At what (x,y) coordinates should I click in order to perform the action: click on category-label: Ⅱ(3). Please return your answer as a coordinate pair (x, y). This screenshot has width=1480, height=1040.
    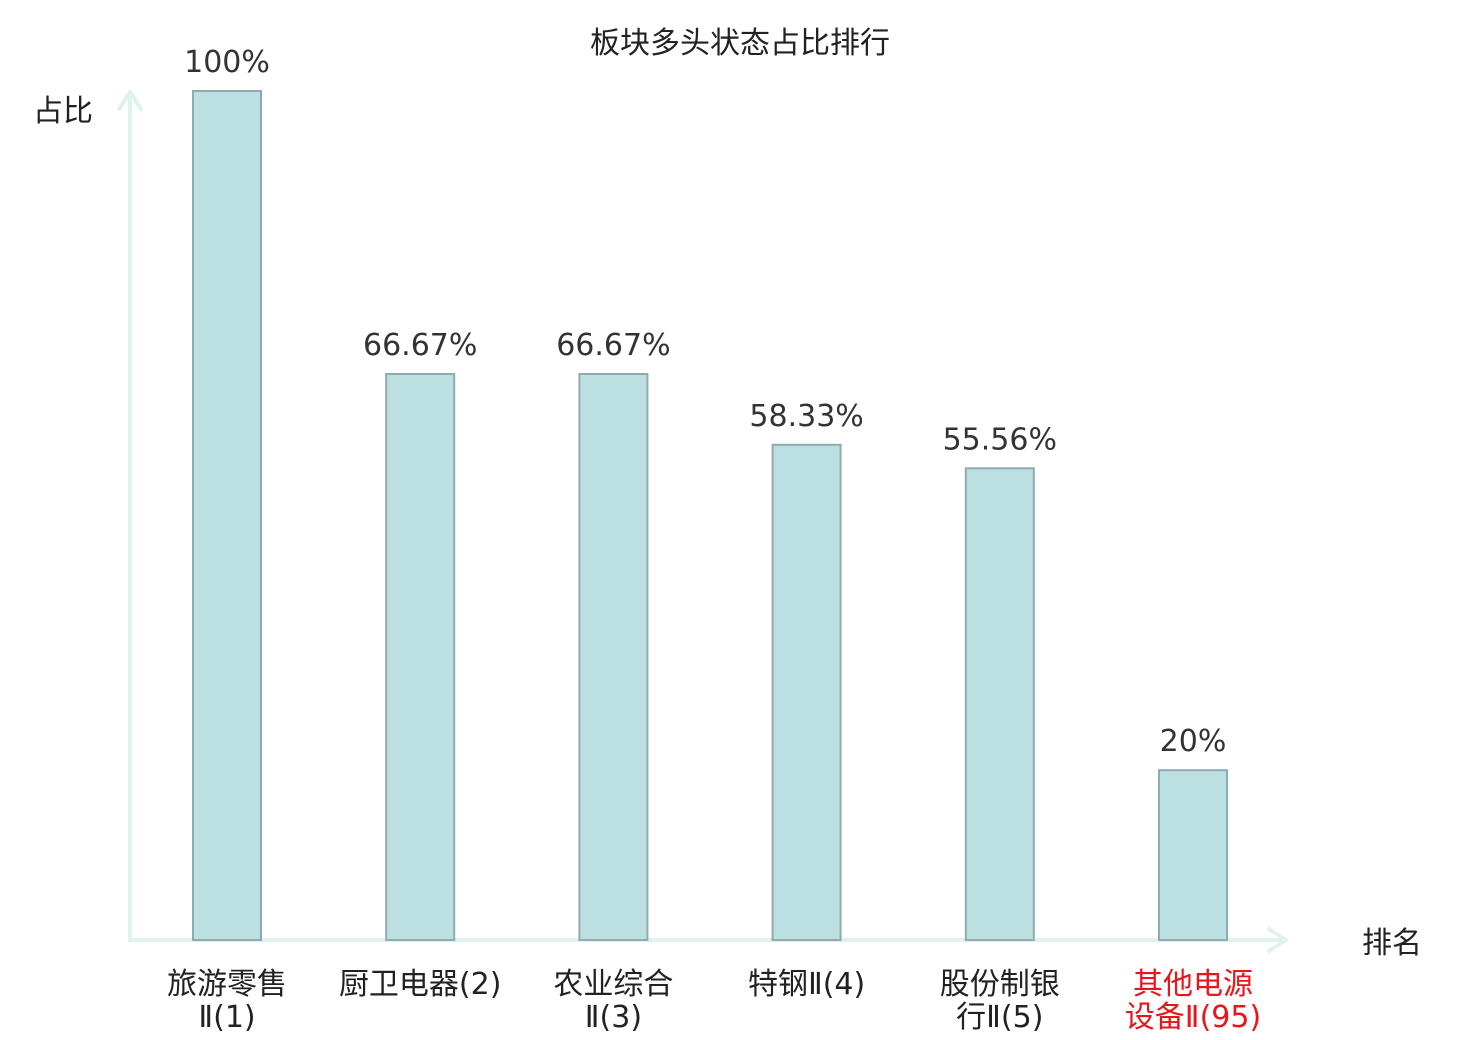
    Looking at the image, I should click on (613, 1017).